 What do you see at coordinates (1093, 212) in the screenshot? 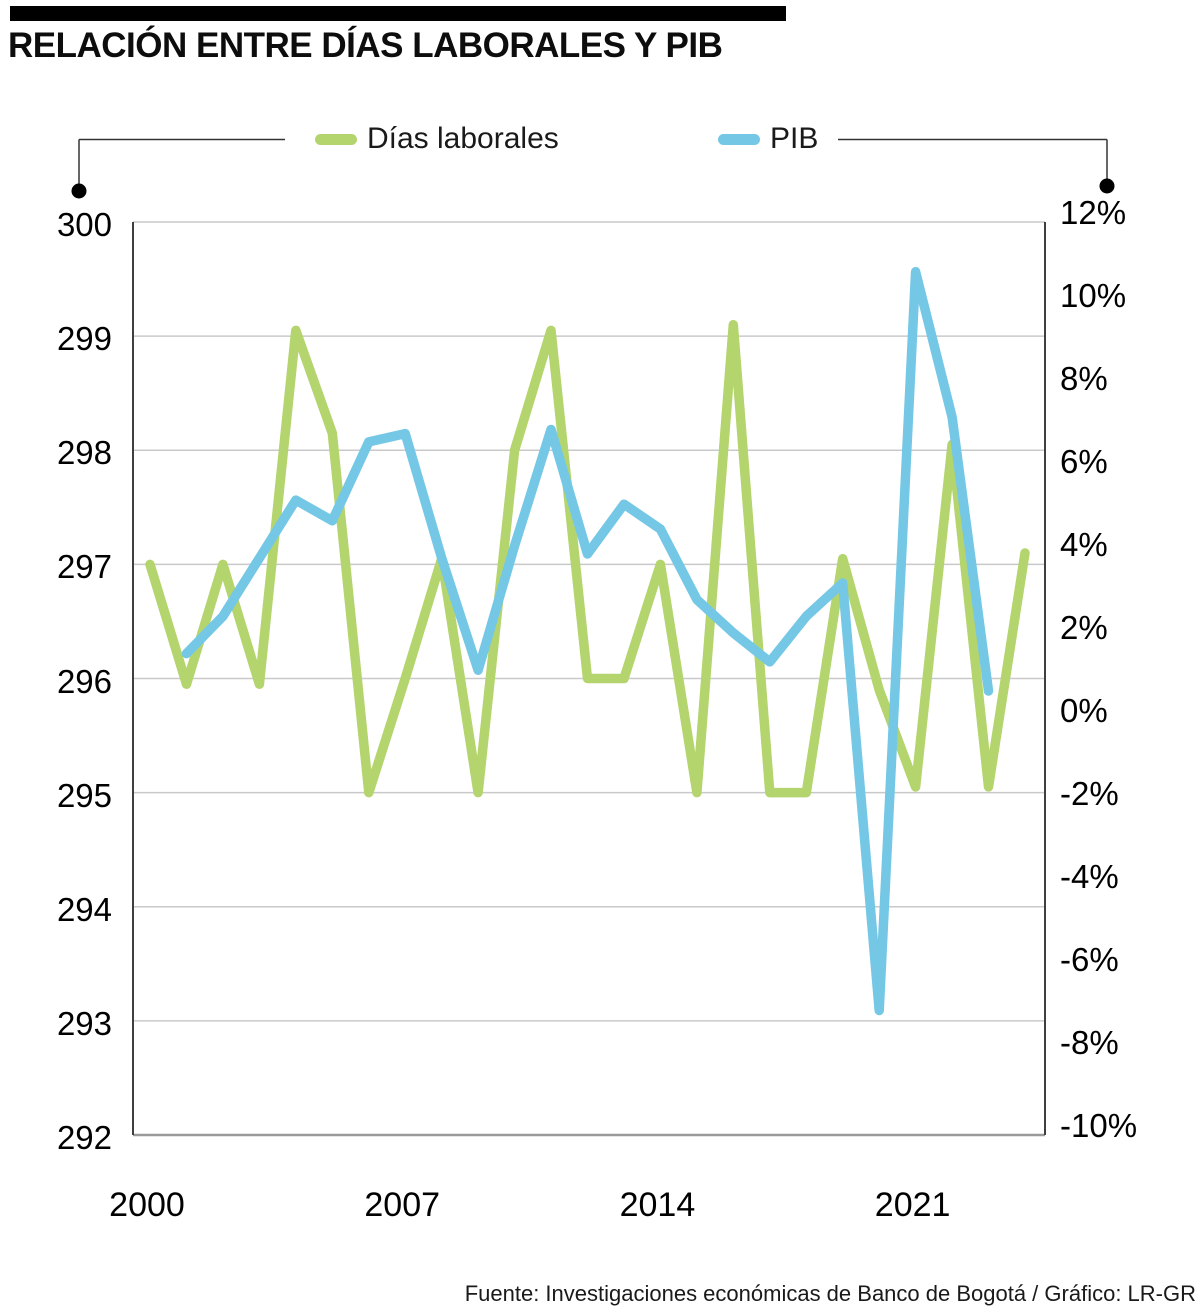
I see `right-axis-tick-12%: 12%` at bounding box center [1093, 212].